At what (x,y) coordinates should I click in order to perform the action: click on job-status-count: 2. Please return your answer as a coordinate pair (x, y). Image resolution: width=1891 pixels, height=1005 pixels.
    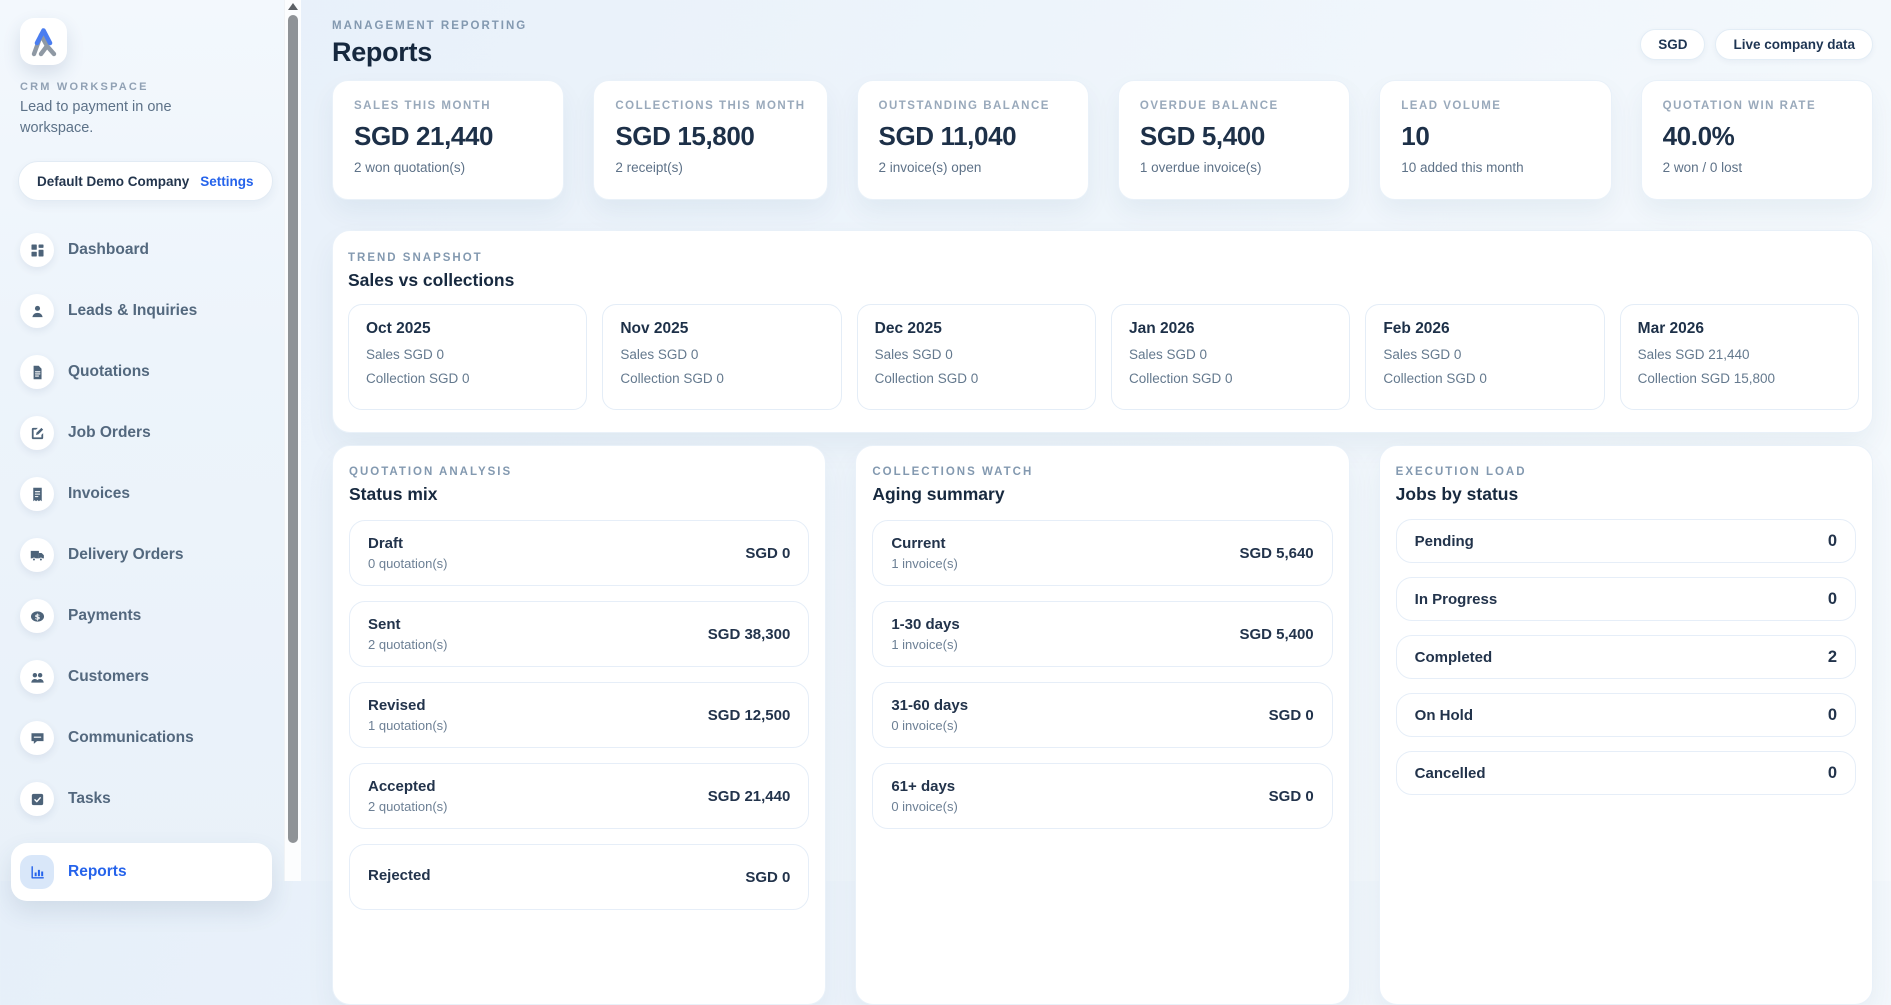
    Looking at the image, I should click on (1832, 656).